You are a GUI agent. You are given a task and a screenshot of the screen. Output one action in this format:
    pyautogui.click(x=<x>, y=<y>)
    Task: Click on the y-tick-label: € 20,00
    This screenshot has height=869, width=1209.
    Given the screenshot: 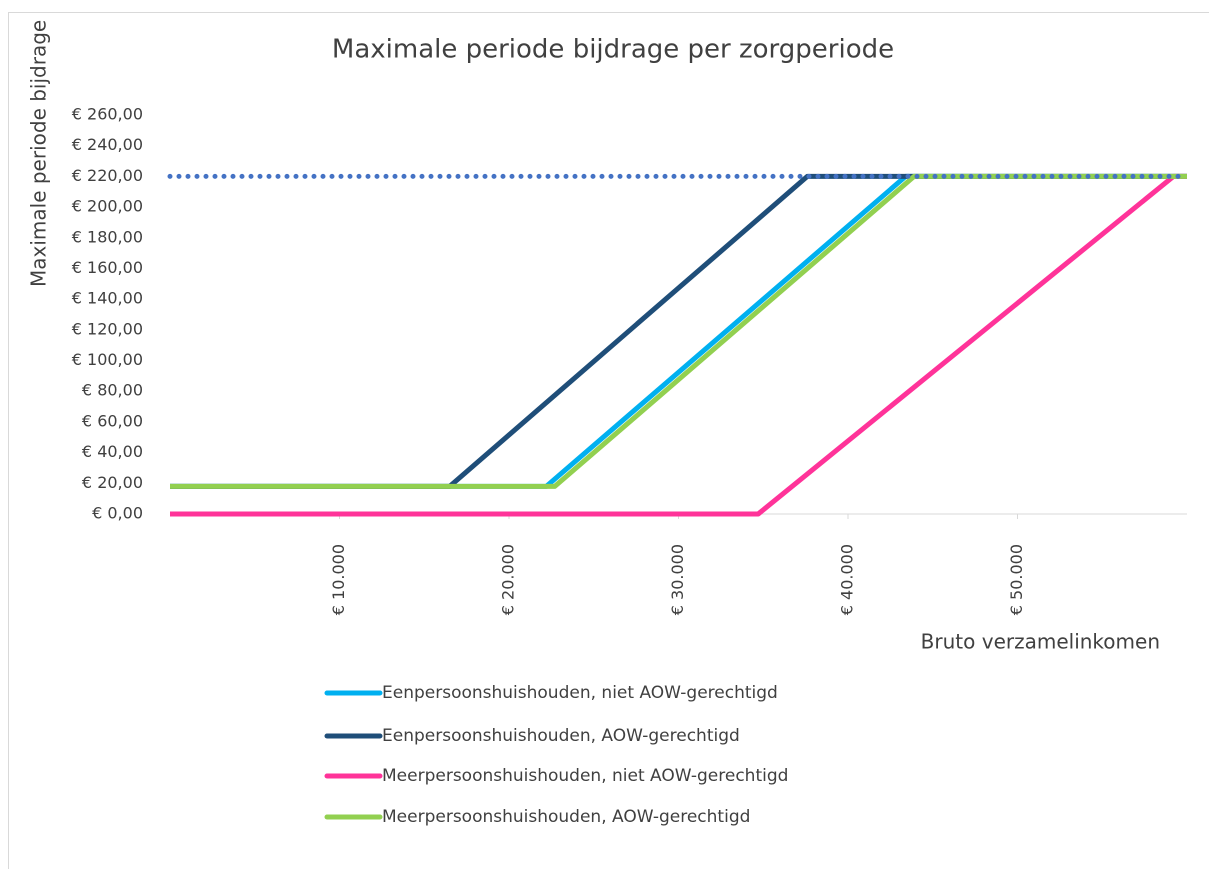 What is the action you would take?
    pyautogui.click(x=112, y=482)
    